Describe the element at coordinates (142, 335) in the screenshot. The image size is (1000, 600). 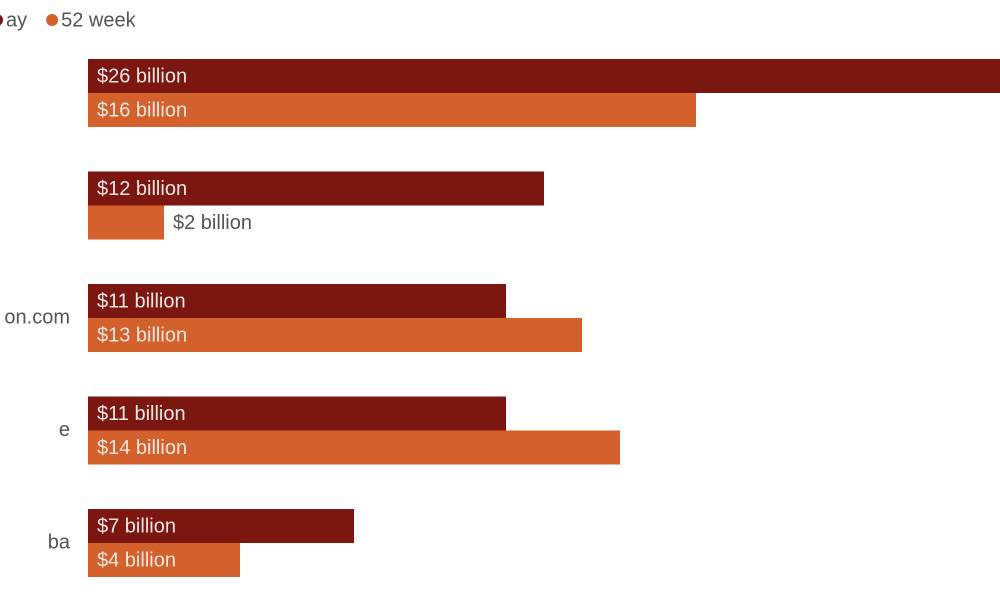
I see `value-label: $13 billion` at that location.